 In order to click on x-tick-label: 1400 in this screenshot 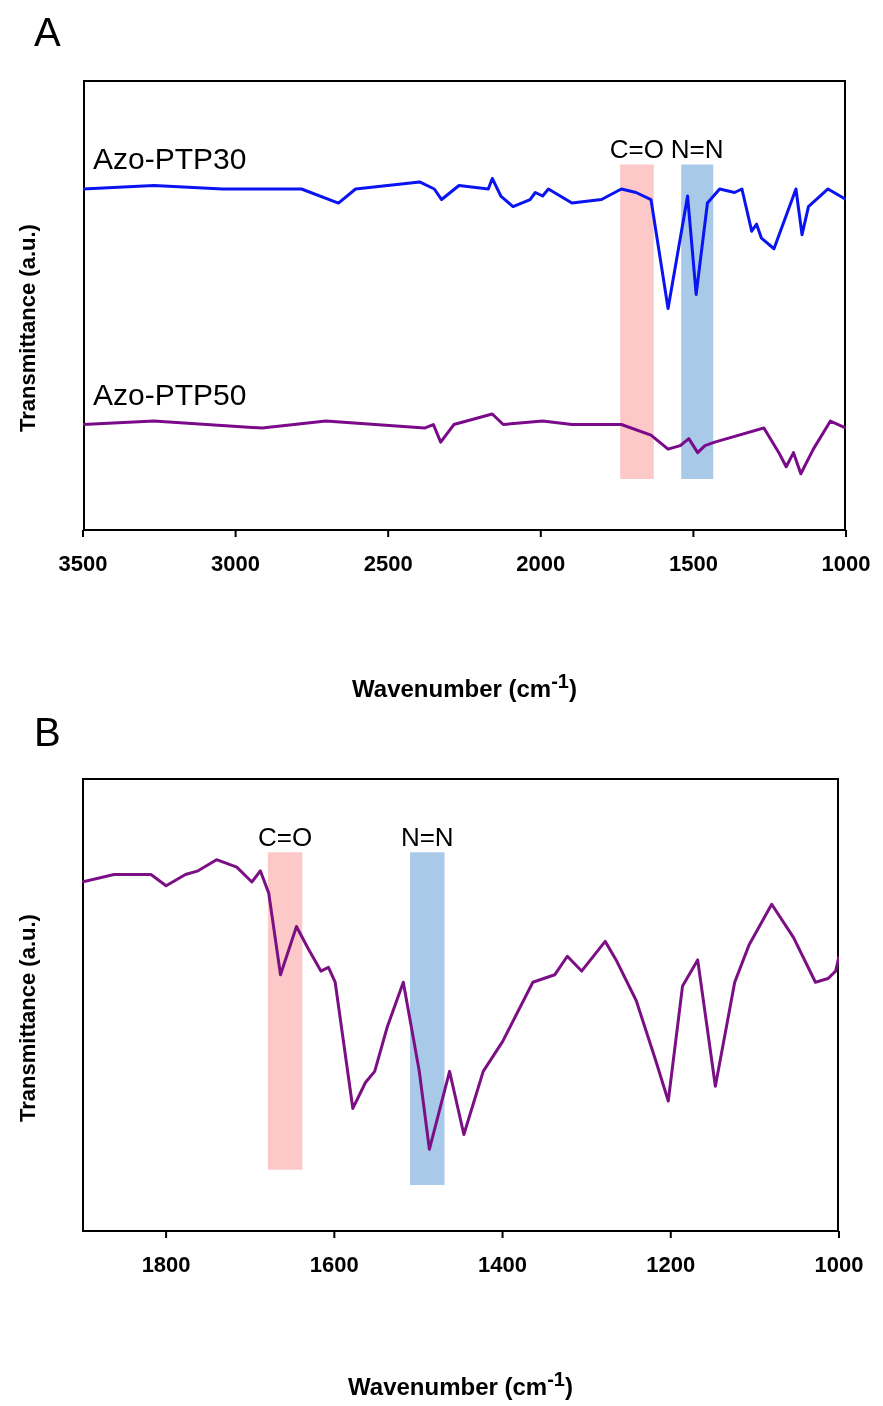, I will do `click(503, 1264)`.